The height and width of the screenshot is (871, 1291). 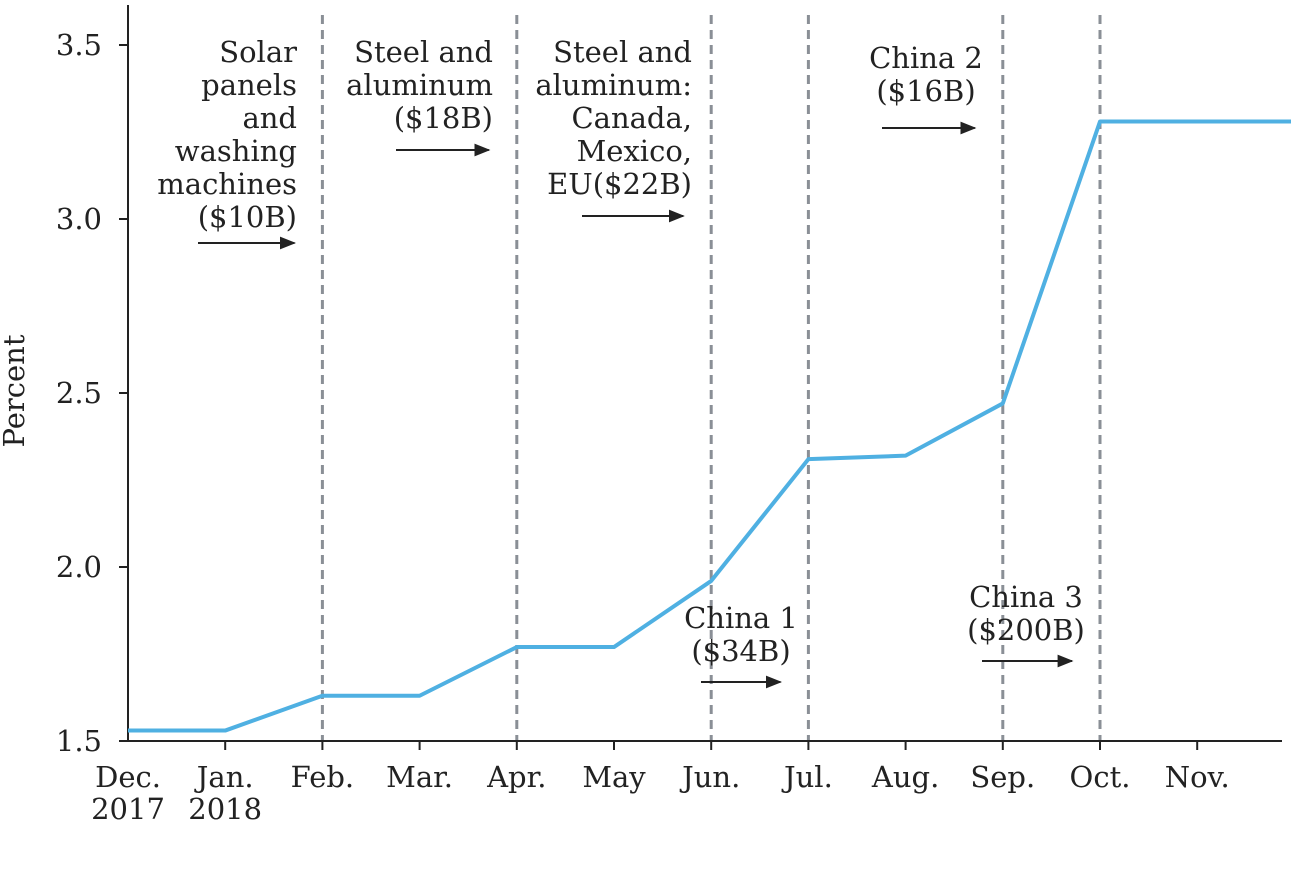 What do you see at coordinates (926, 58) in the screenshot?
I see `annotation-label: China 2` at bounding box center [926, 58].